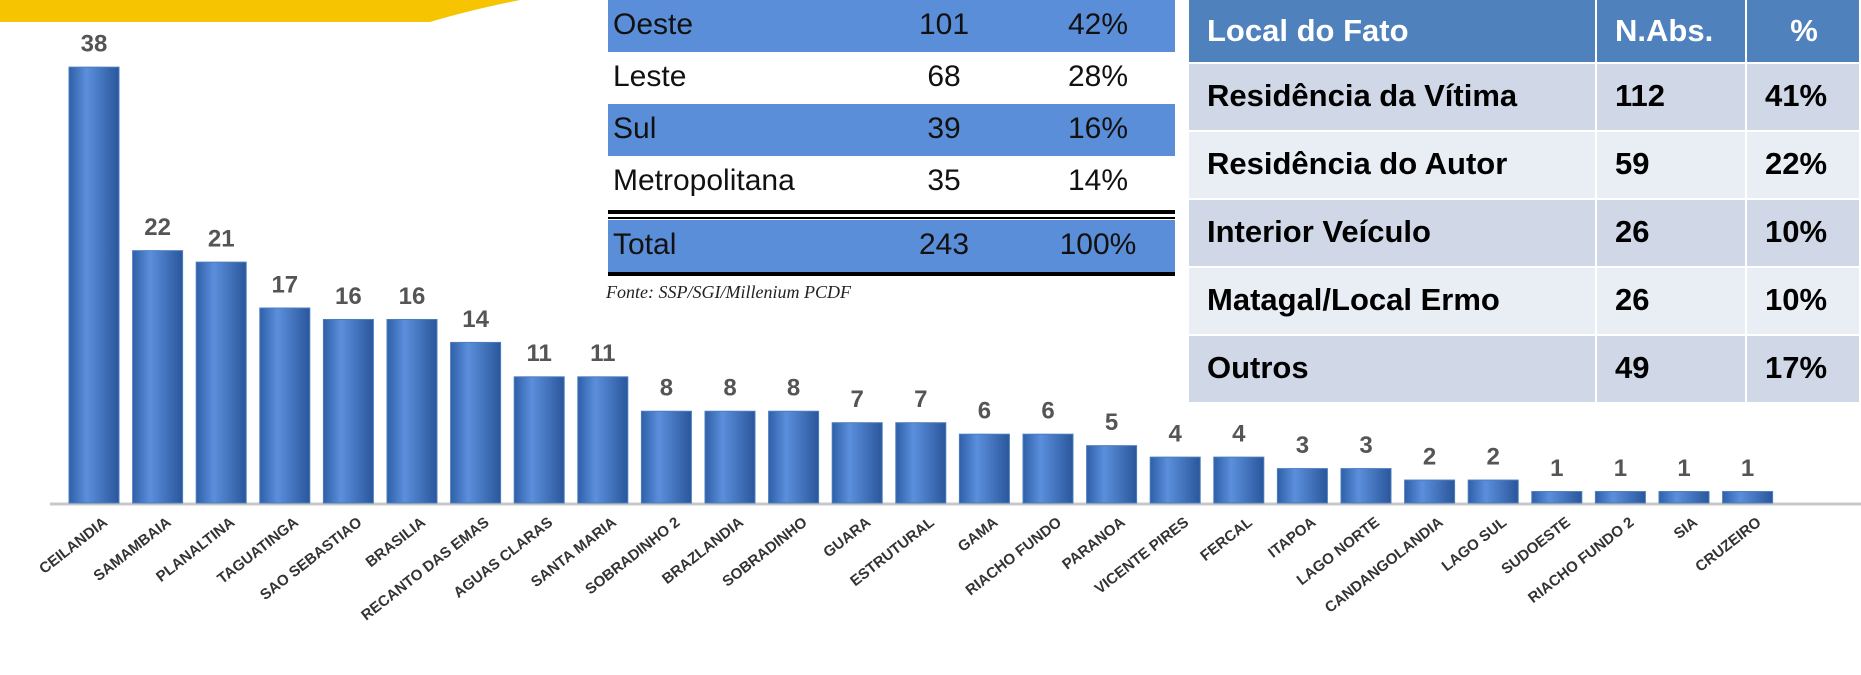 Image resolution: width=1861 pixels, height=675 pixels. What do you see at coordinates (94, 43) in the screenshot?
I see `value-label: 38` at bounding box center [94, 43].